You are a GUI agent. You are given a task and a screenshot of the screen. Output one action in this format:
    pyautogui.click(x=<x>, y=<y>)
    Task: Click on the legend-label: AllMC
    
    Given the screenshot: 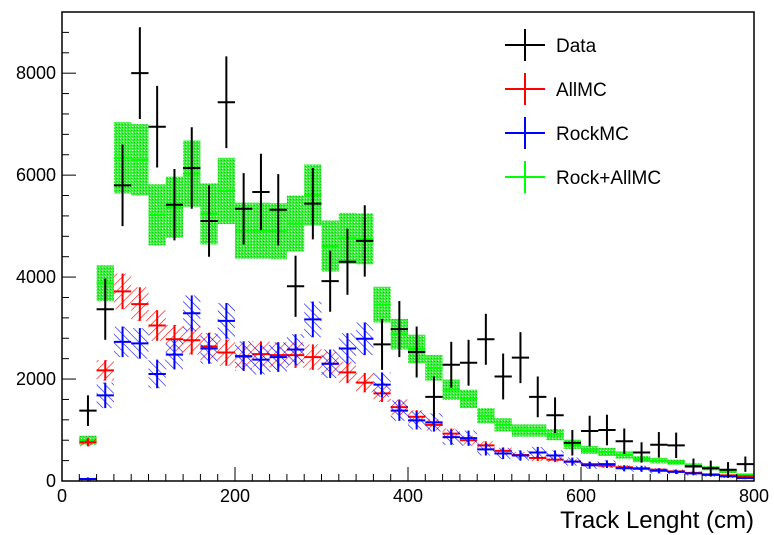 What is the action you would take?
    pyautogui.click(x=581, y=90)
    